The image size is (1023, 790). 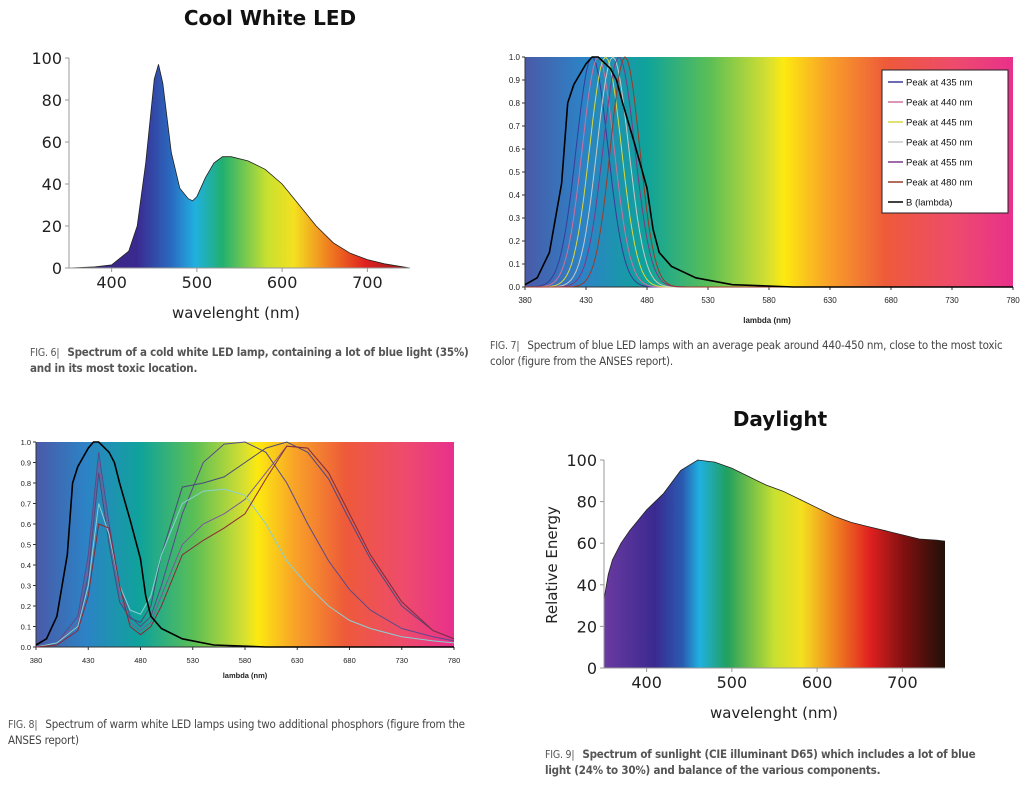 I want to click on fig8-xlabel: lambda (nm), so click(x=245, y=675).